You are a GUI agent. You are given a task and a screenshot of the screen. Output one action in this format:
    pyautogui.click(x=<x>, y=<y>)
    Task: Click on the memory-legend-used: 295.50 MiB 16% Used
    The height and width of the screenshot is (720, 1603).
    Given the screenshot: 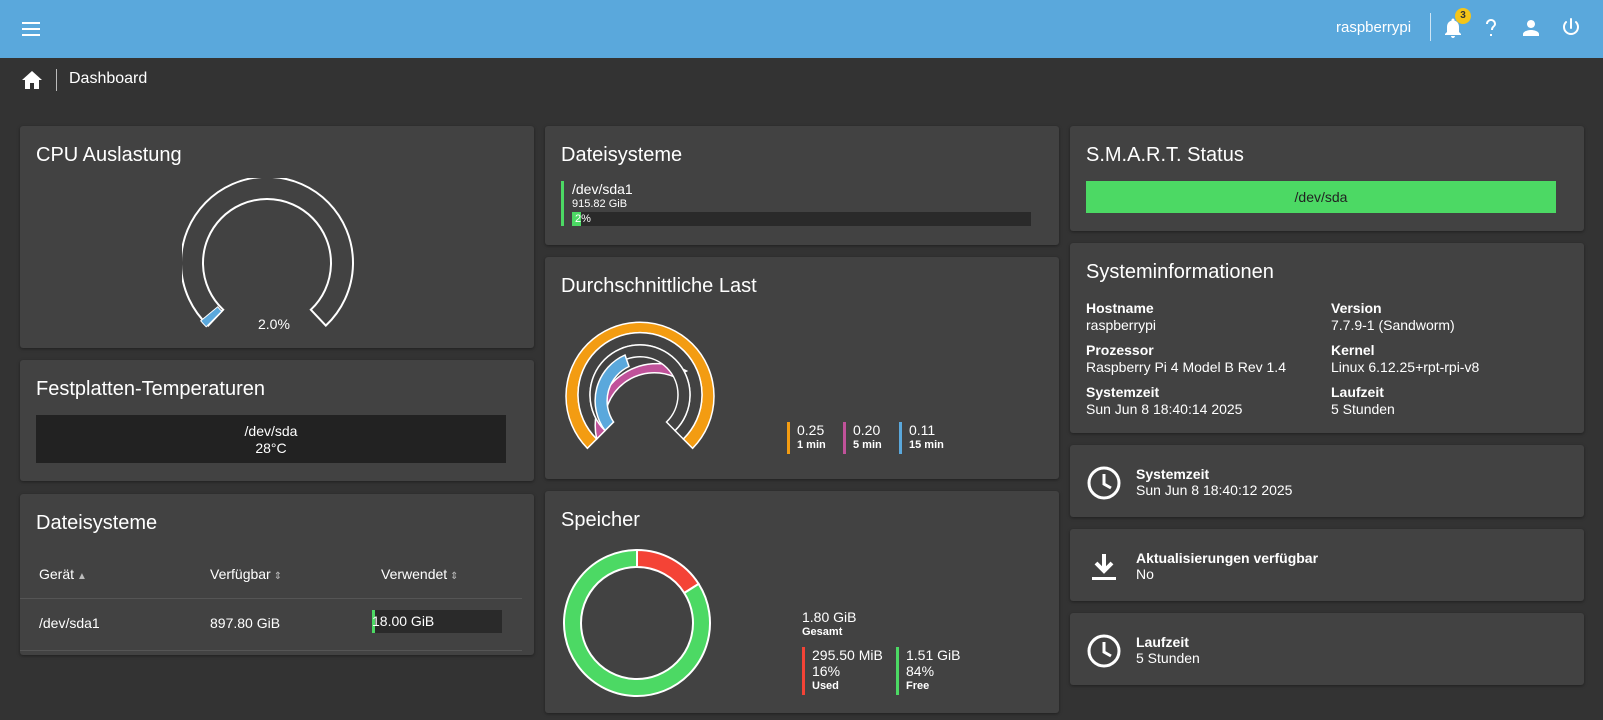 What is the action you would take?
    pyautogui.click(x=842, y=671)
    